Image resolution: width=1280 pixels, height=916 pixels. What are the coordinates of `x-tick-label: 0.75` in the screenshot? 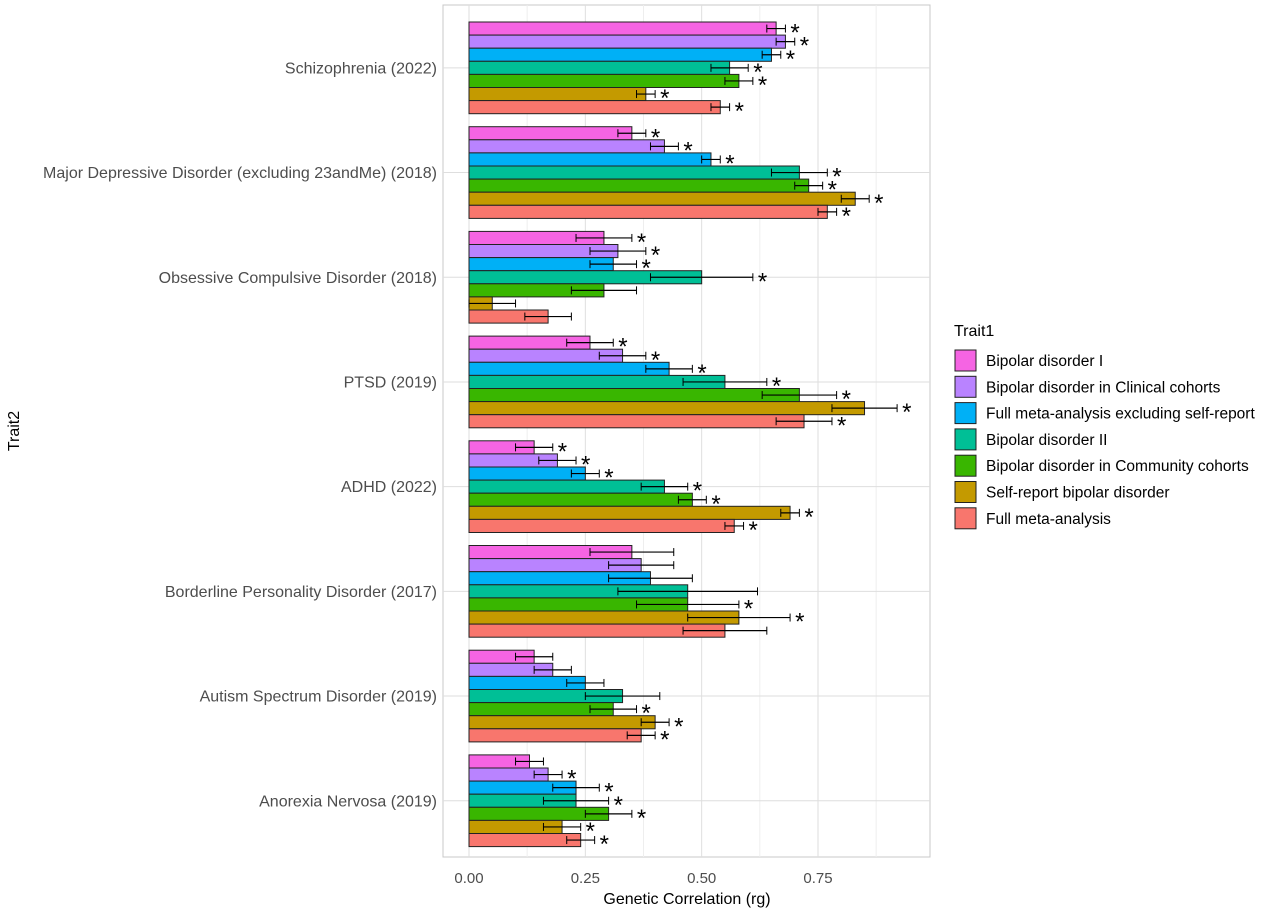 It's located at (817, 878).